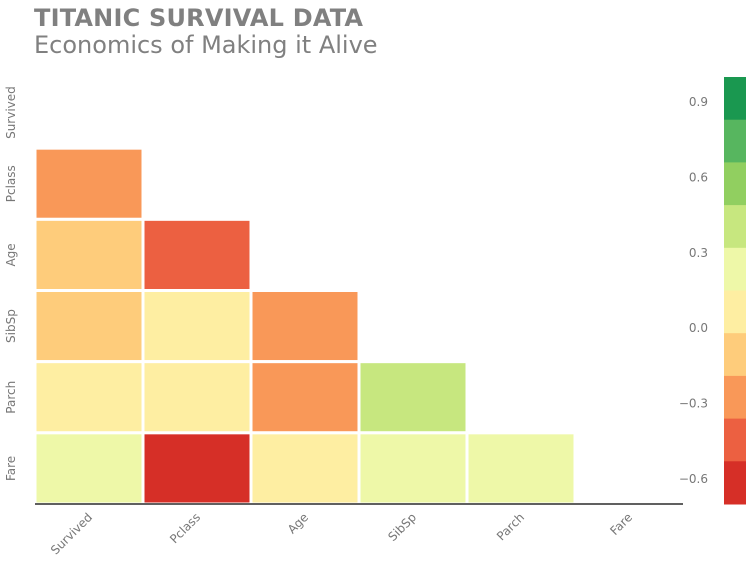 Image resolution: width=752 pixels, height=564 pixels. What do you see at coordinates (11, 183) in the screenshot?
I see `y-tick-label-pclass: Pclass` at bounding box center [11, 183].